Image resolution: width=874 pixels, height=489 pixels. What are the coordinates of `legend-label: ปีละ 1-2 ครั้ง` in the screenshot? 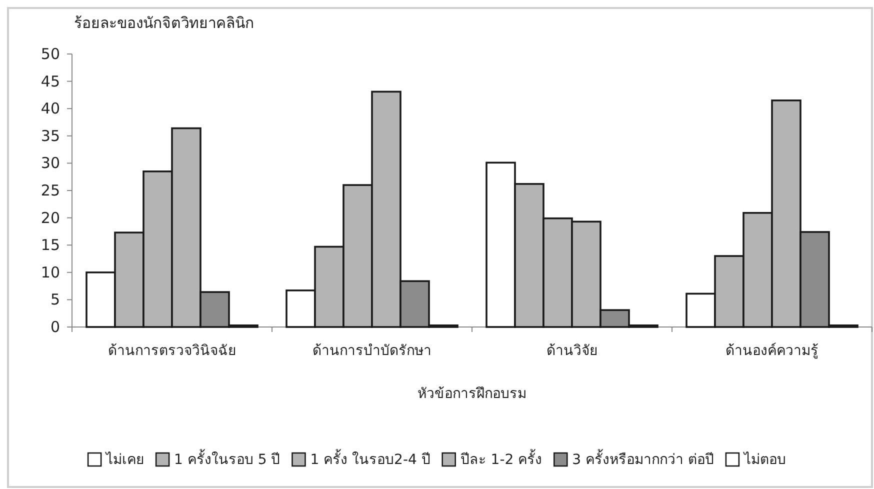 It's located at (501, 458).